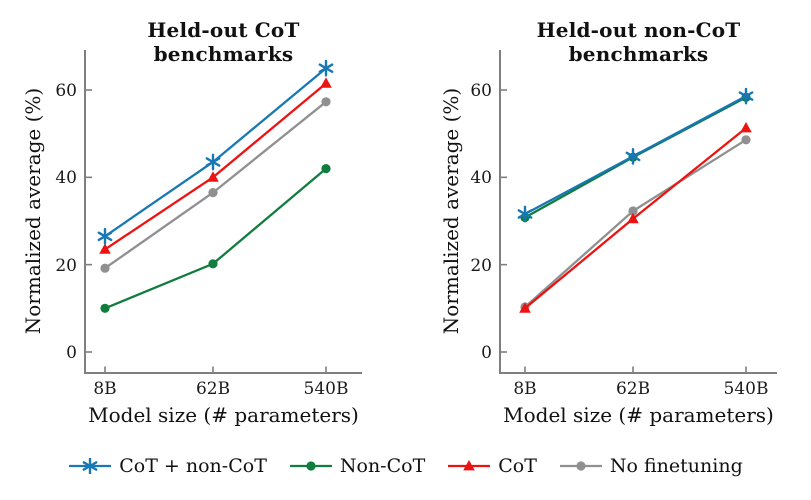 The width and height of the screenshot is (811, 500). I want to click on chart-title-left: Held-out CoT benchmarks, so click(223, 42).